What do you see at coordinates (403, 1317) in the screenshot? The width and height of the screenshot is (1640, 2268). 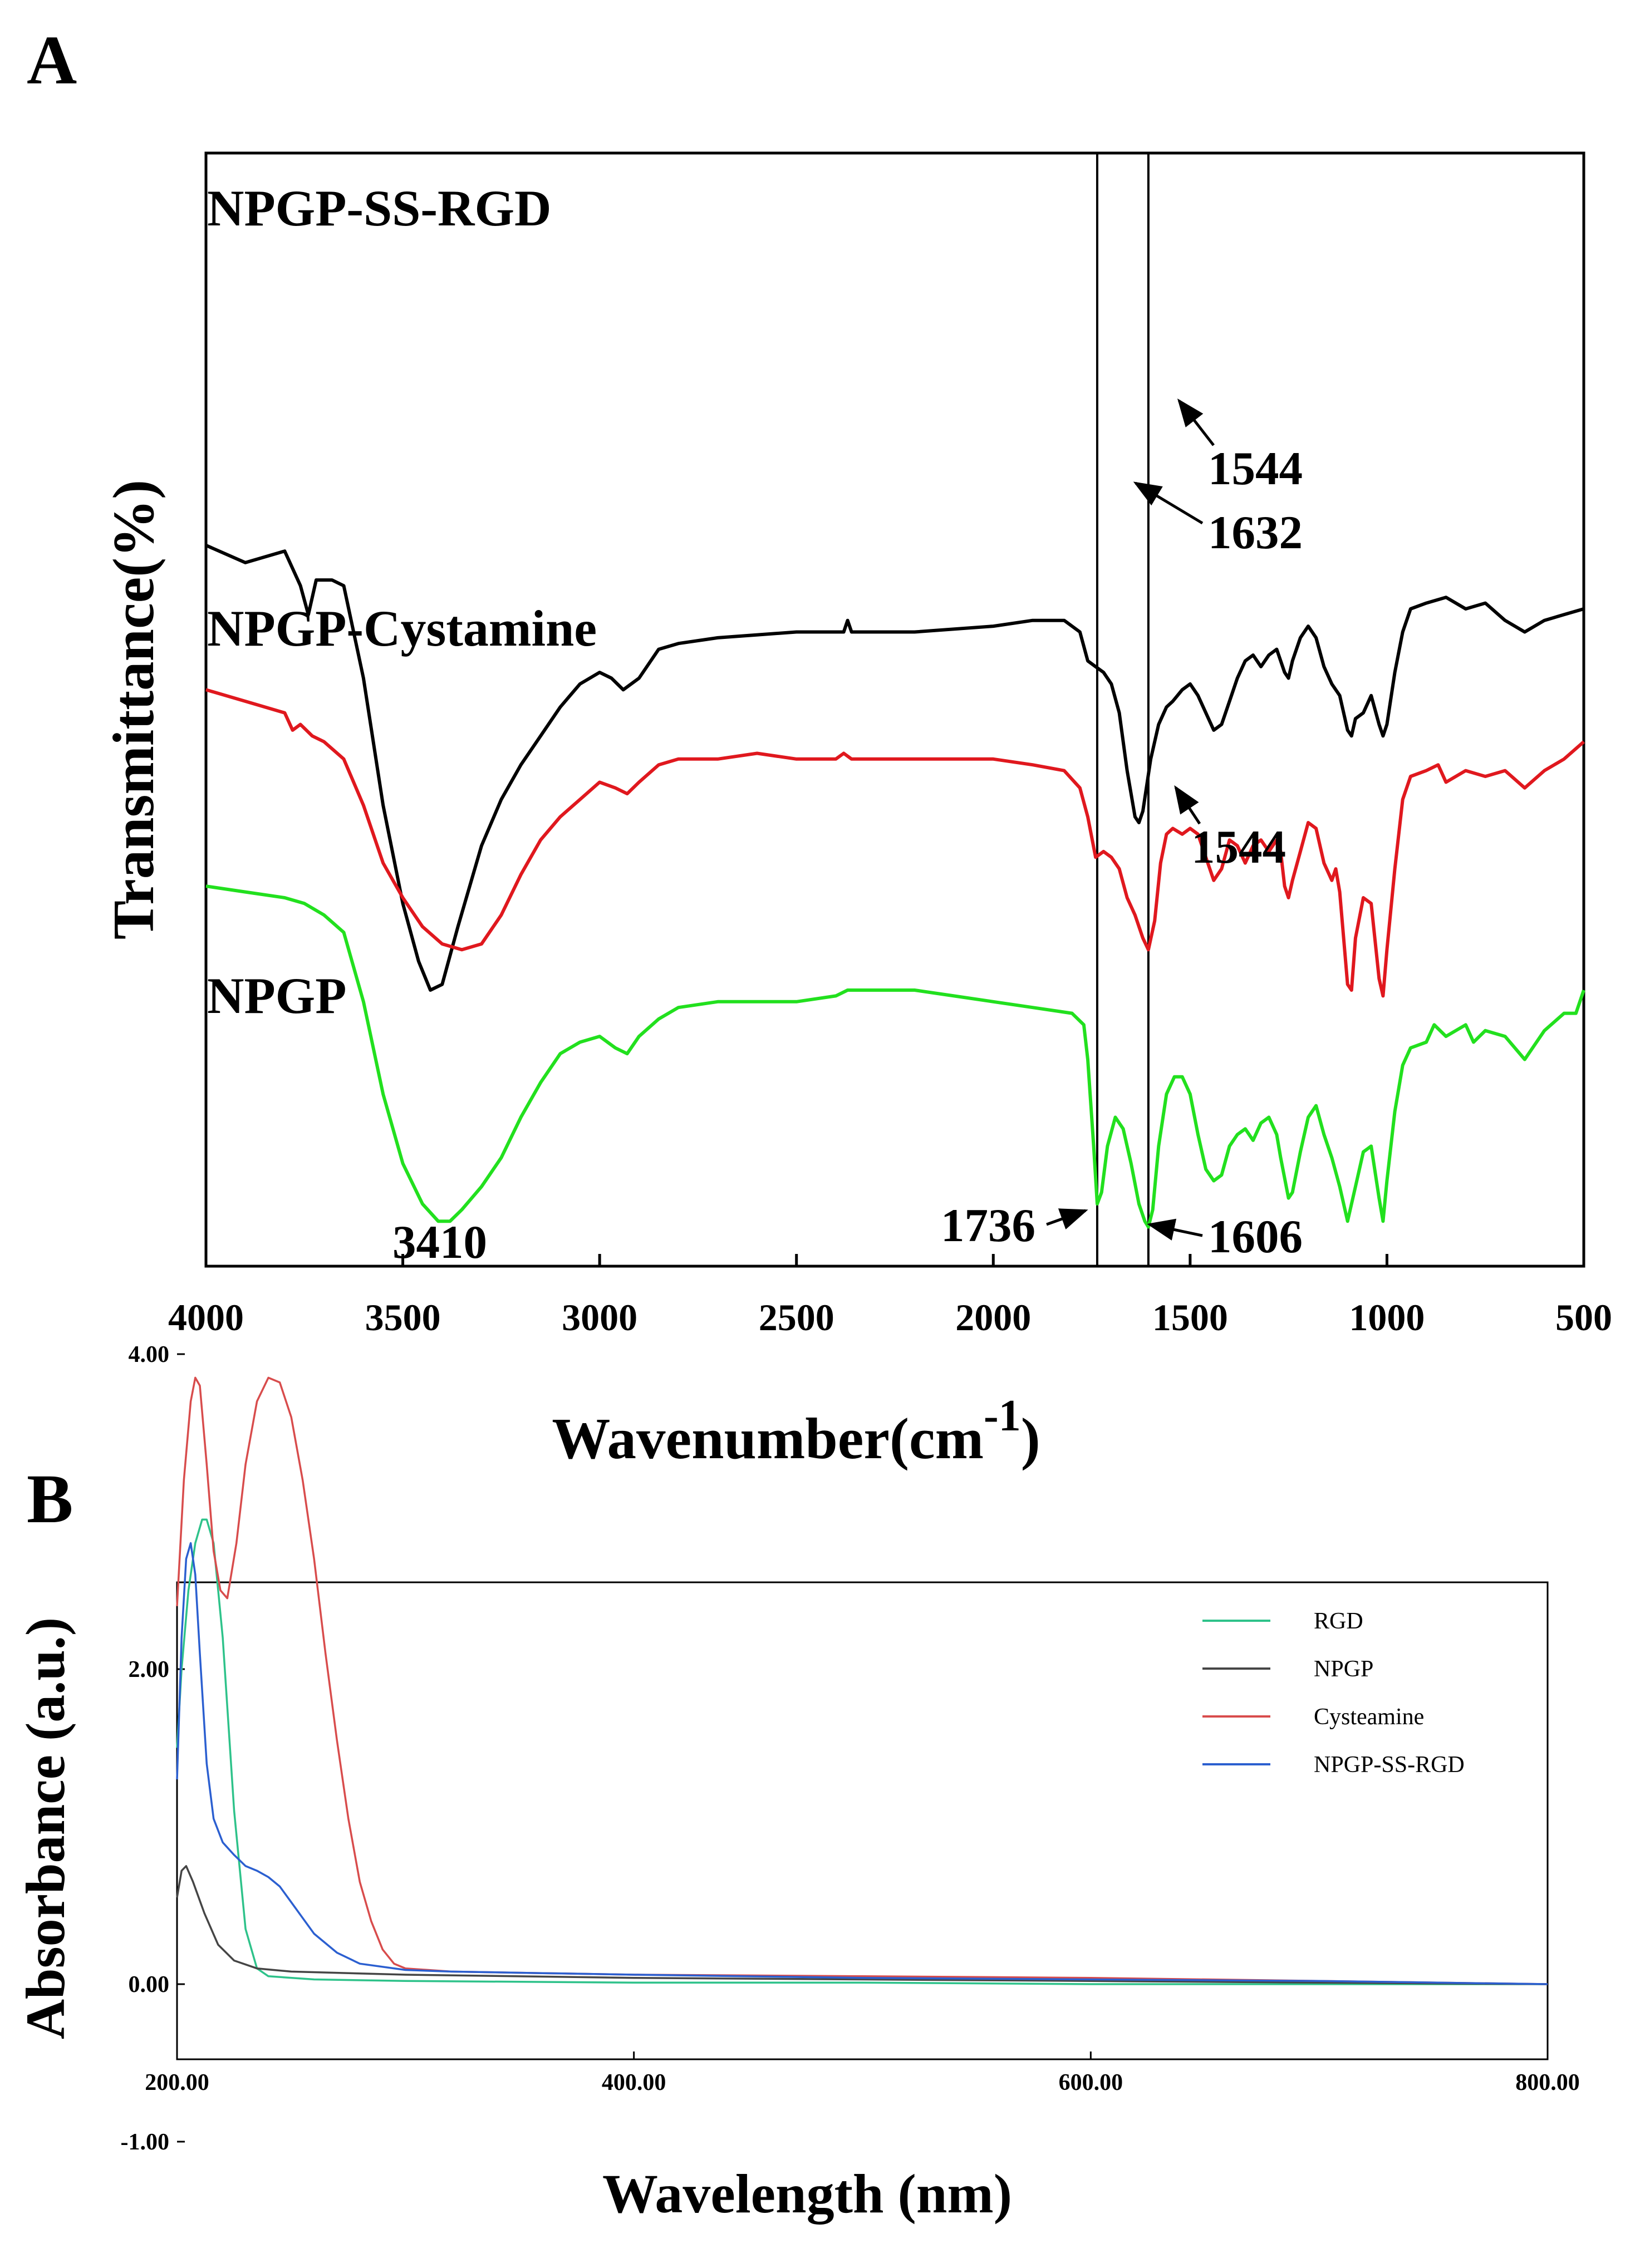 I see `x-tick-label-a: 3500` at bounding box center [403, 1317].